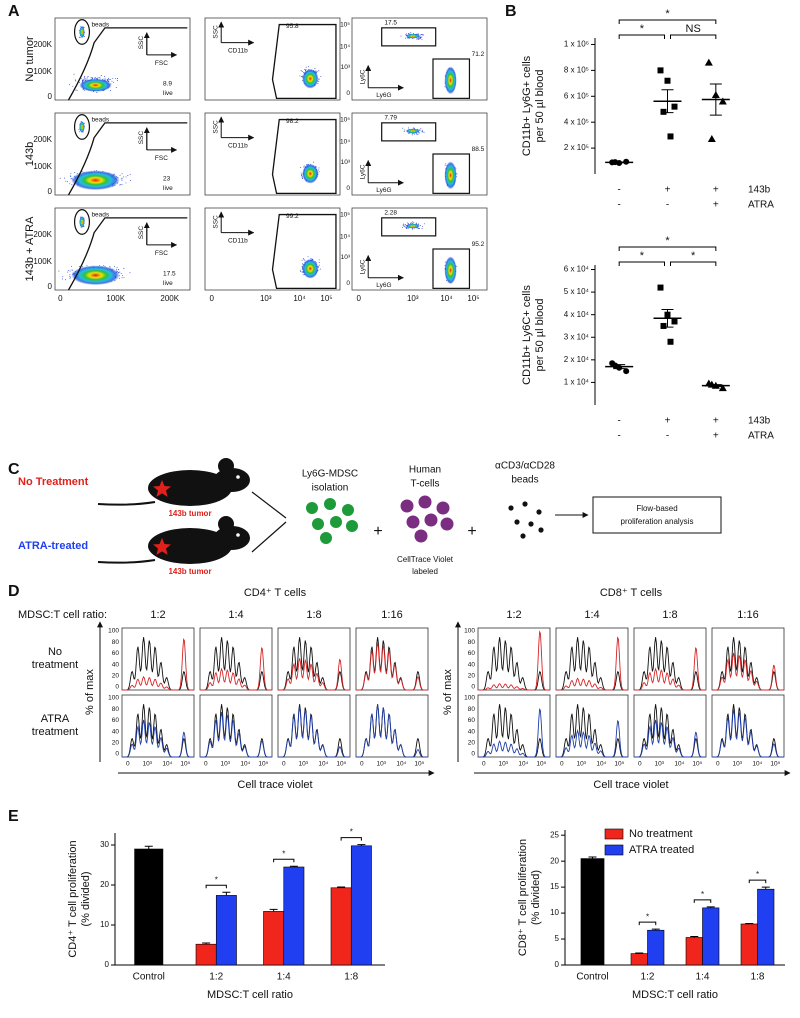  What do you see at coordinates (661, 834) in the screenshot?
I see `legend-label: No treatment` at bounding box center [661, 834].